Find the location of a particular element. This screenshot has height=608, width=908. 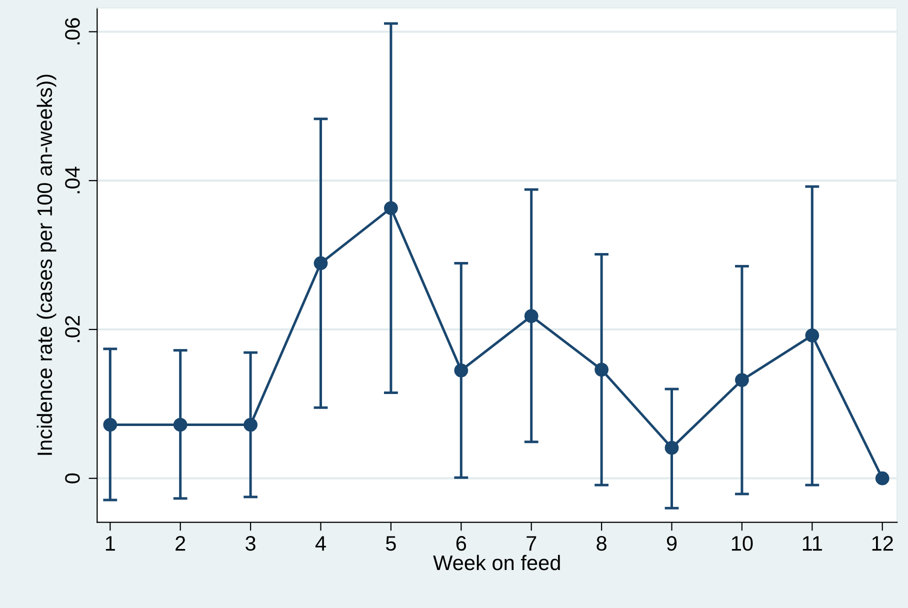

x-tick-label: 3 is located at coordinates (251, 543).